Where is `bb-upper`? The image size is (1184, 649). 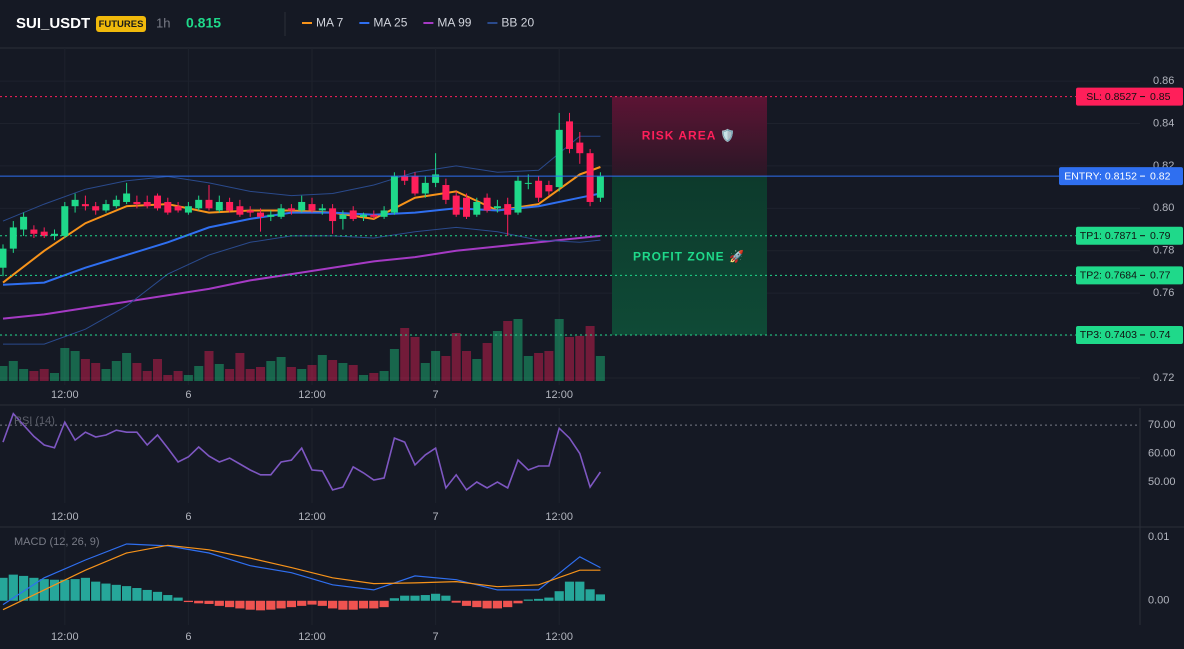
bb-upper is located at coordinates (301, 178).